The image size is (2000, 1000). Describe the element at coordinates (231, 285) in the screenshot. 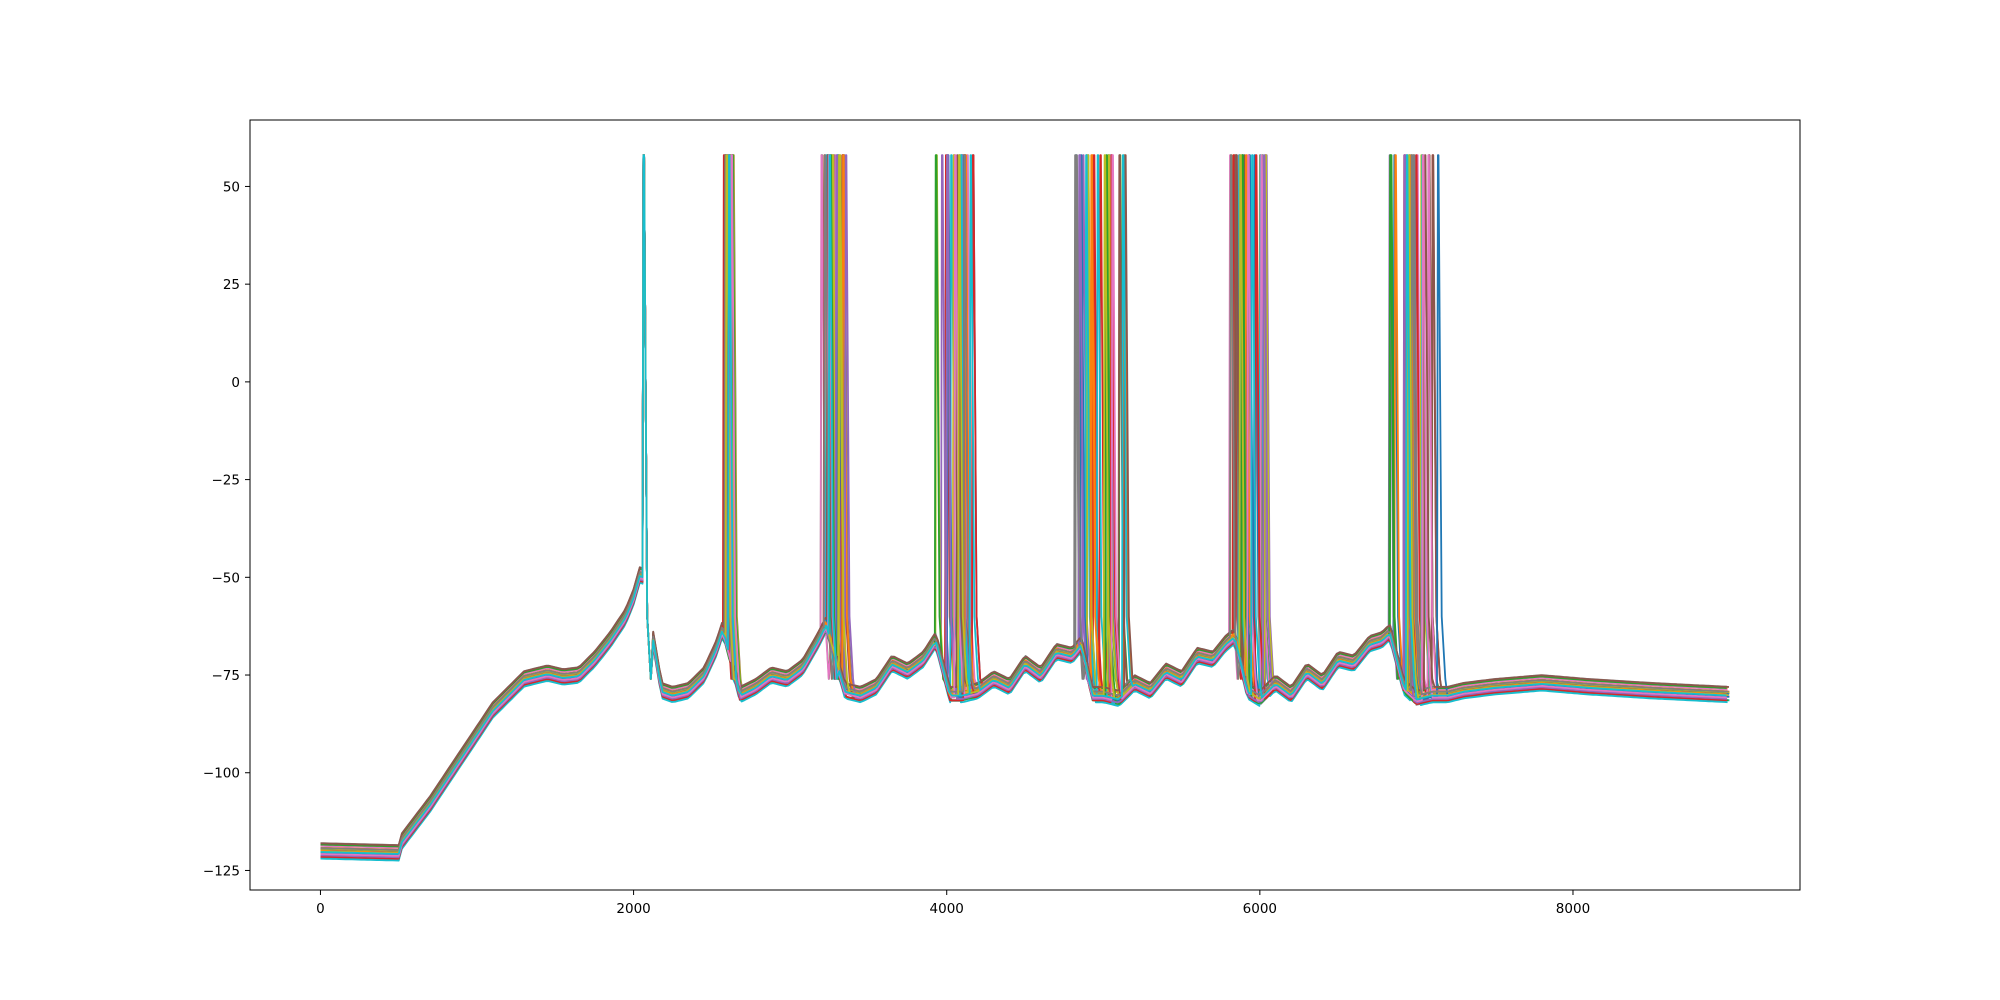

I see `y-tick-label: 25` at that location.